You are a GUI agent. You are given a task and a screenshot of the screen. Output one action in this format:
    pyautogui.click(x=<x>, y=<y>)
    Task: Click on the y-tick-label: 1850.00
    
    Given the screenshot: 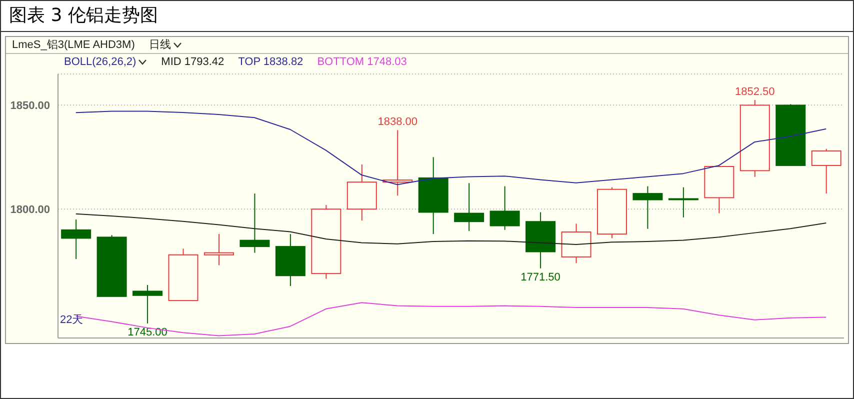 What is the action you would take?
    pyautogui.click(x=30, y=106)
    